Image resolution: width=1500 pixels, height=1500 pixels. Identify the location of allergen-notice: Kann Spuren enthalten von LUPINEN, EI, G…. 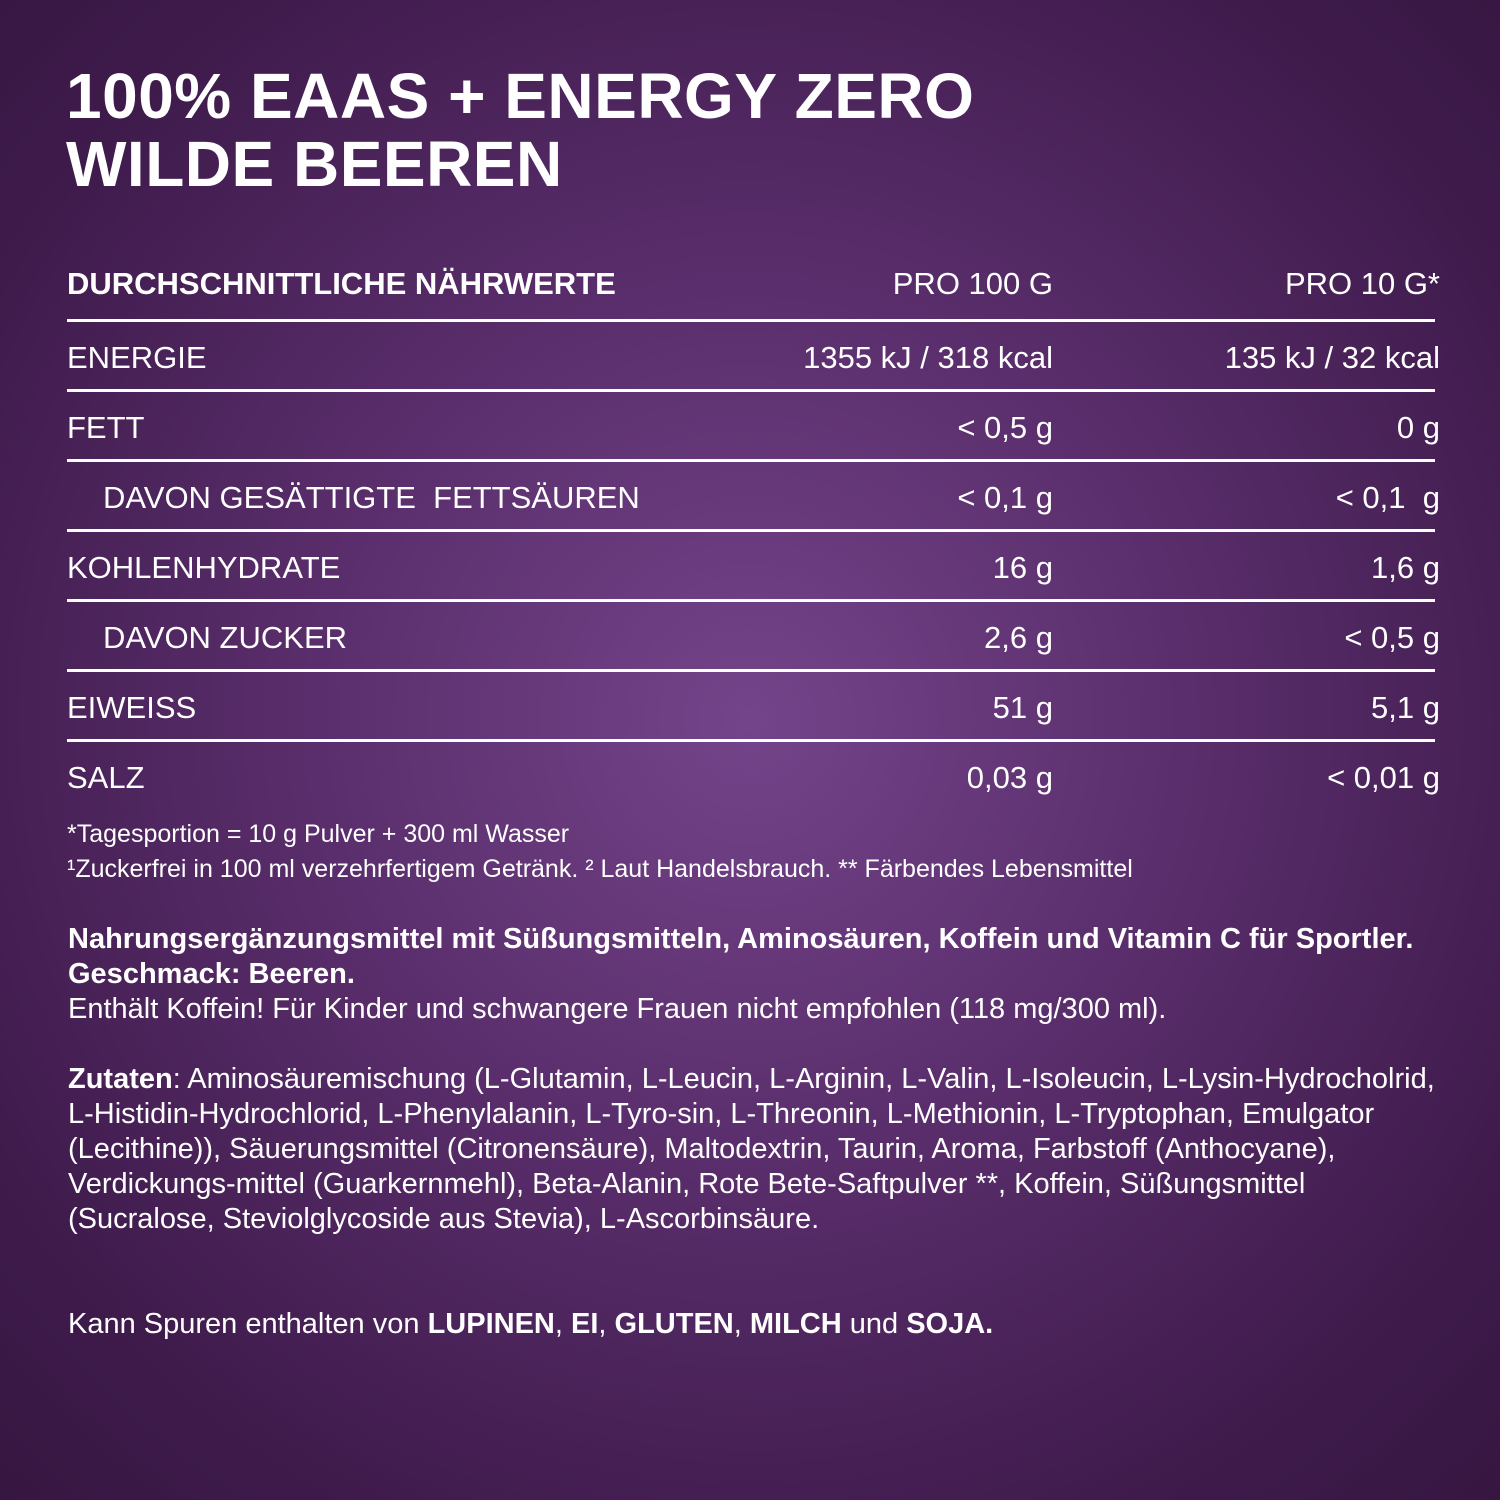
(758, 1324).